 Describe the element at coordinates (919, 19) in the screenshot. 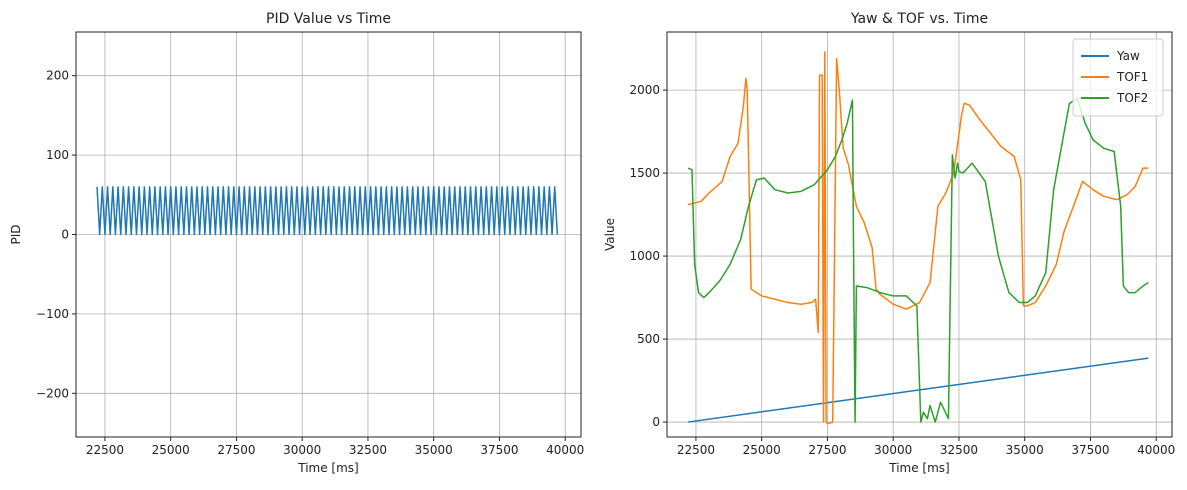

I see `chart-title: Yaw & TOF vs. Time` at that location.